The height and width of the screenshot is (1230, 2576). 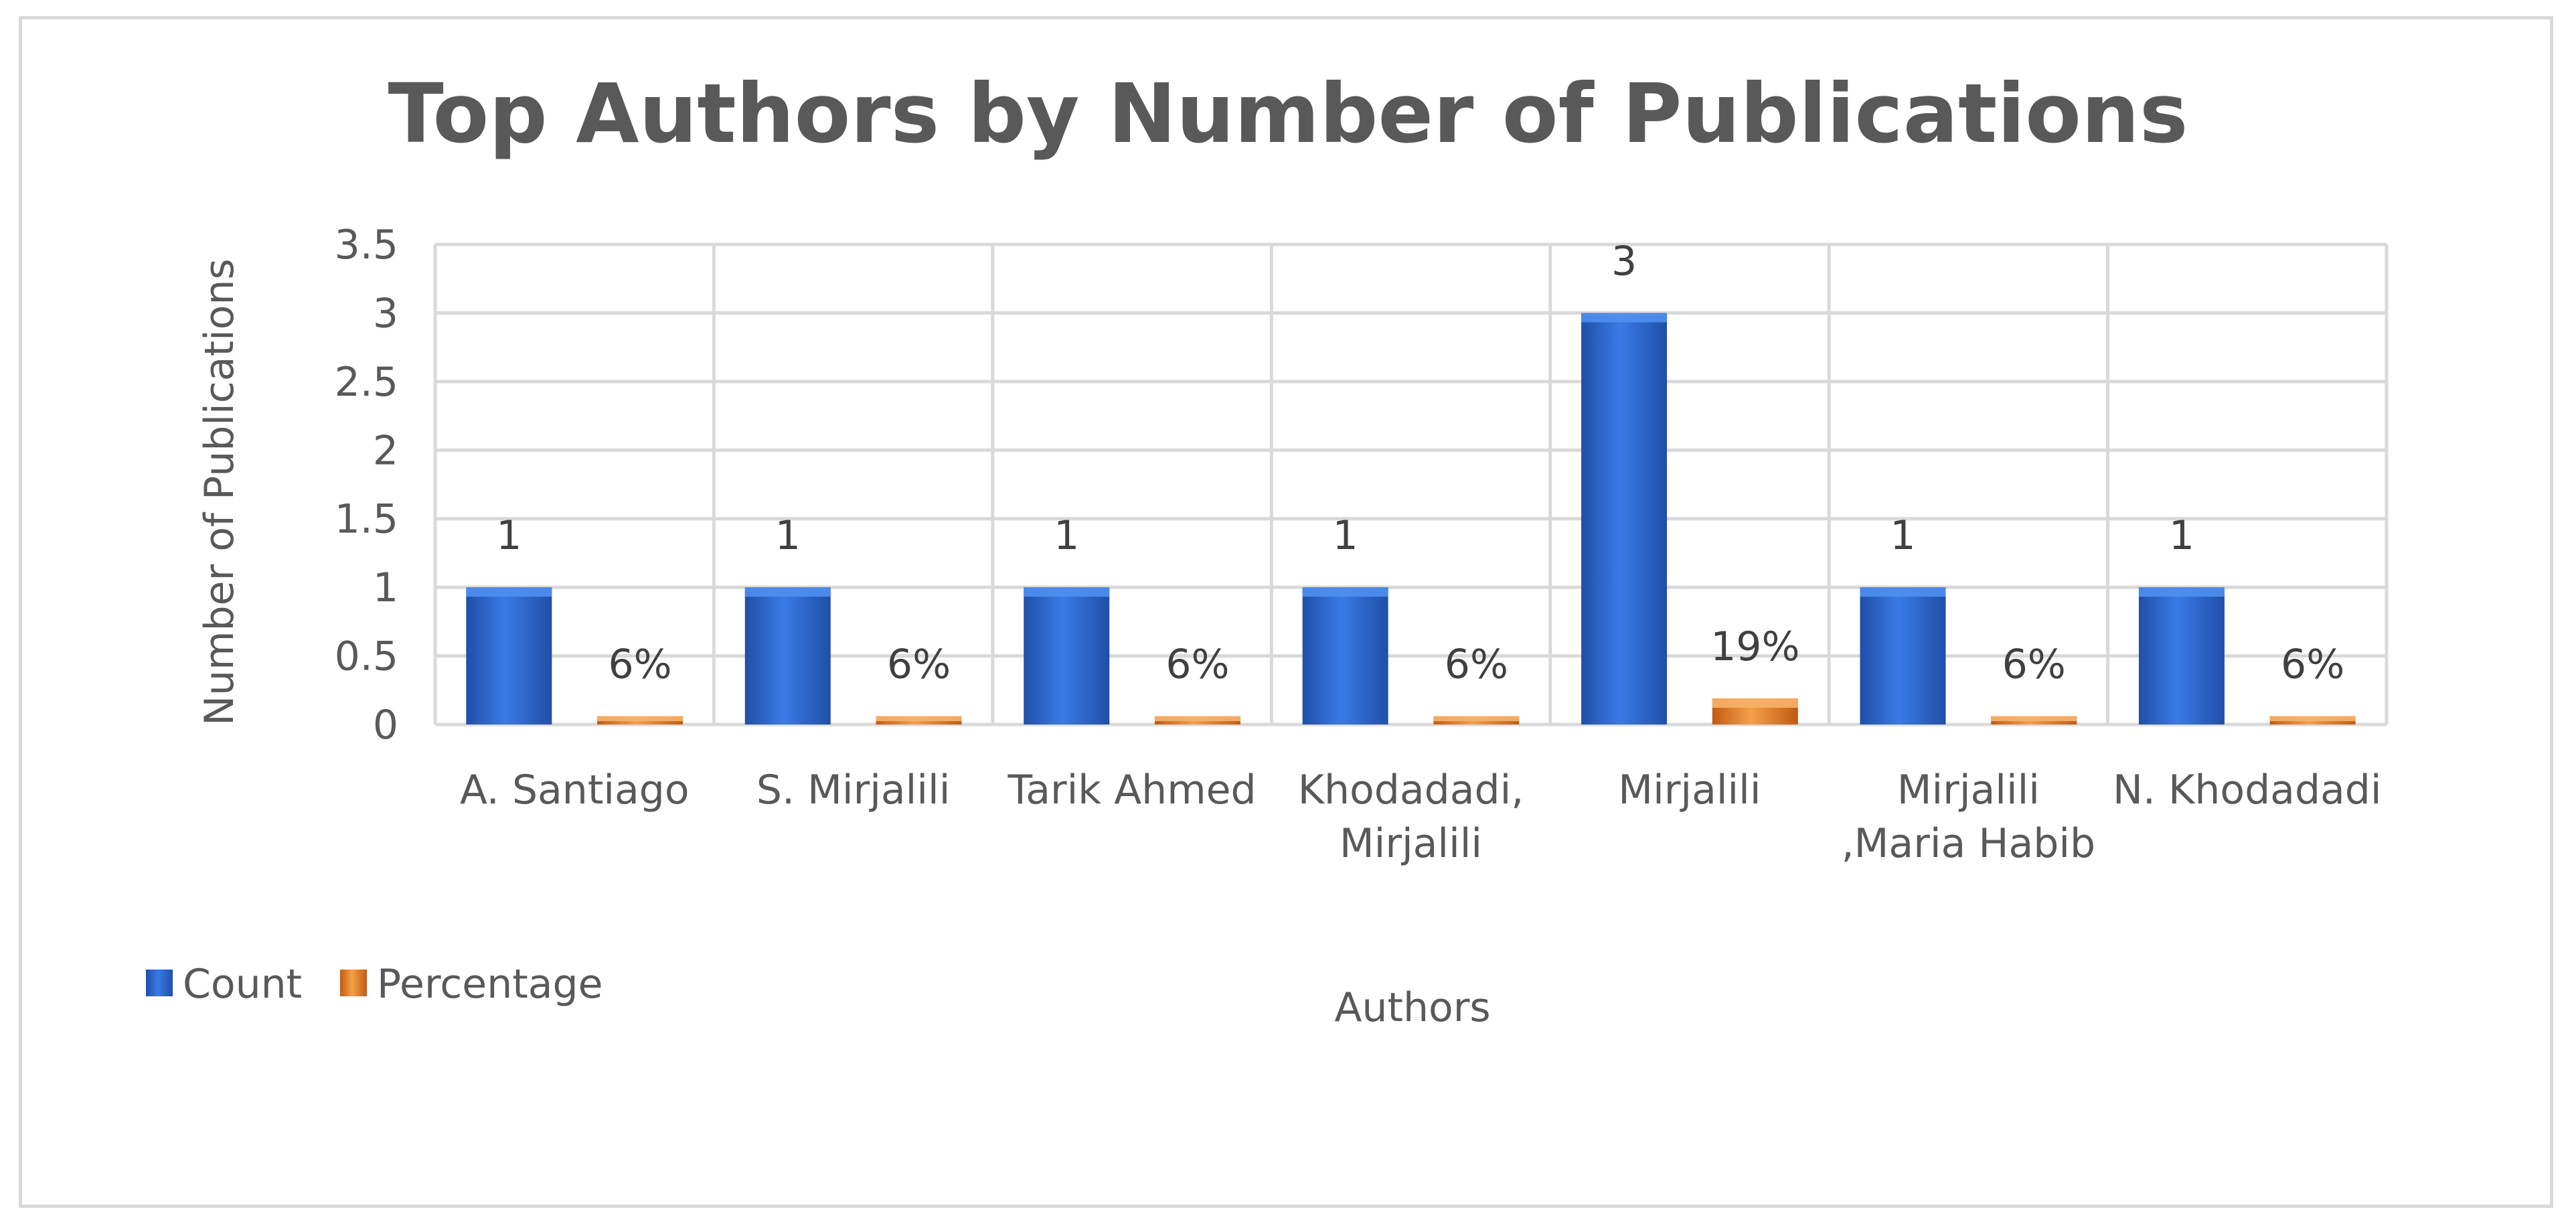 What do you see at coordinates (354, 983) in the screenshot?
I see `legend-swatch-percentage` at bounding box center [354, 983].